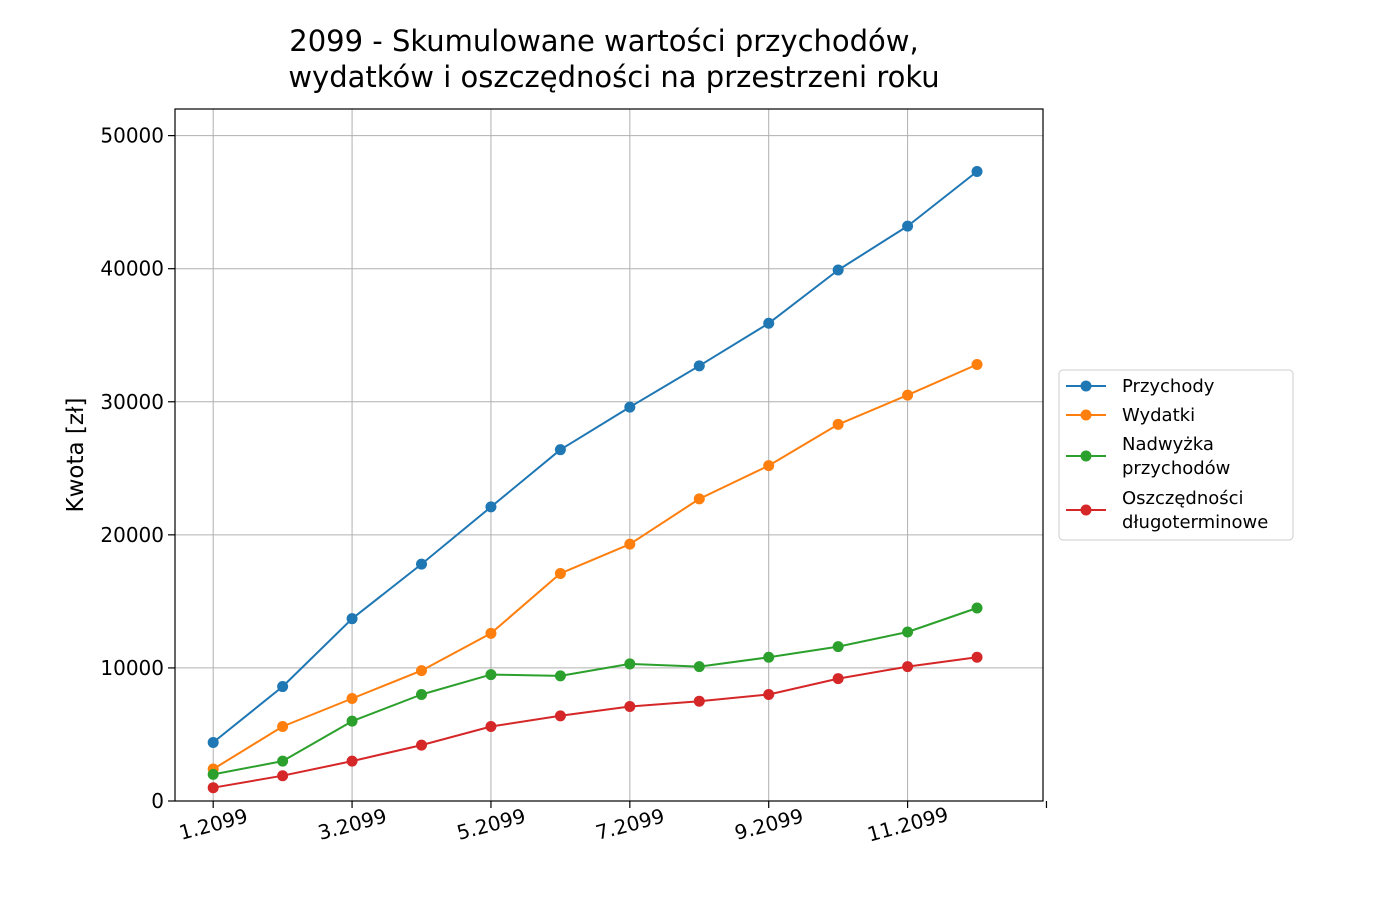  Describe the element at coordinates (132, 402) in the screenshot. I see `y-tick-label: 30000` at that location.